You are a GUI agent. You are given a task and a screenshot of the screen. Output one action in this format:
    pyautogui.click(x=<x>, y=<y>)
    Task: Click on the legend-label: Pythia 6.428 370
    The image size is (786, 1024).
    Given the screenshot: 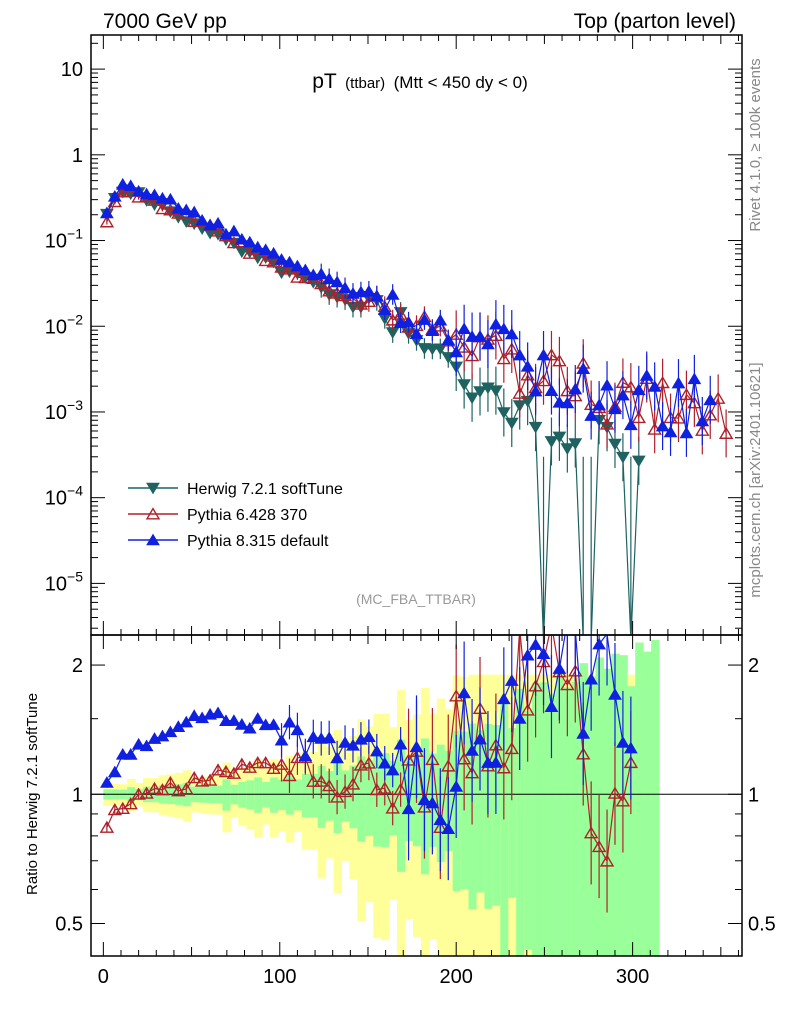 What is the action you would take?
    pyautogui.click(x=247, y=515)
    